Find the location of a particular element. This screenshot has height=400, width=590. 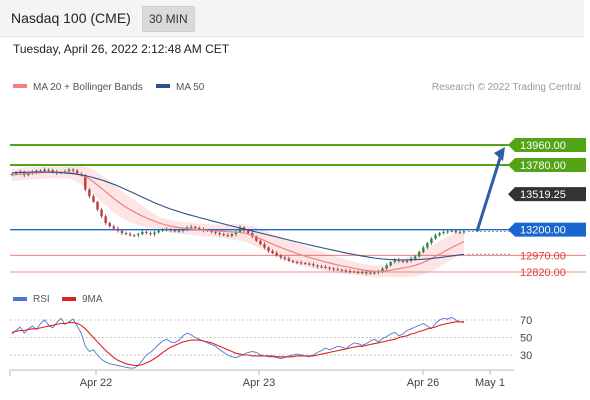

watermark: Research © 2022 Trading Central is located at coordinates (506, 87).